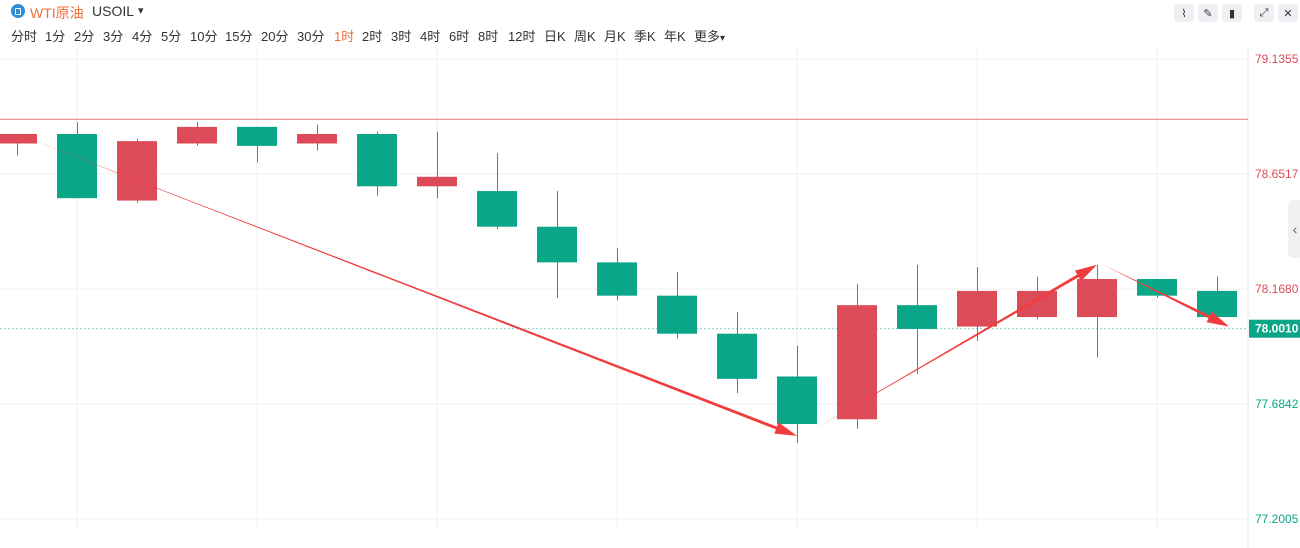 The height and width of the screenshot is (548, 1300). Describe the element at coordinates (1277, 174) in the screenshot. I see `price-tick-label: 78.6517` at that location.